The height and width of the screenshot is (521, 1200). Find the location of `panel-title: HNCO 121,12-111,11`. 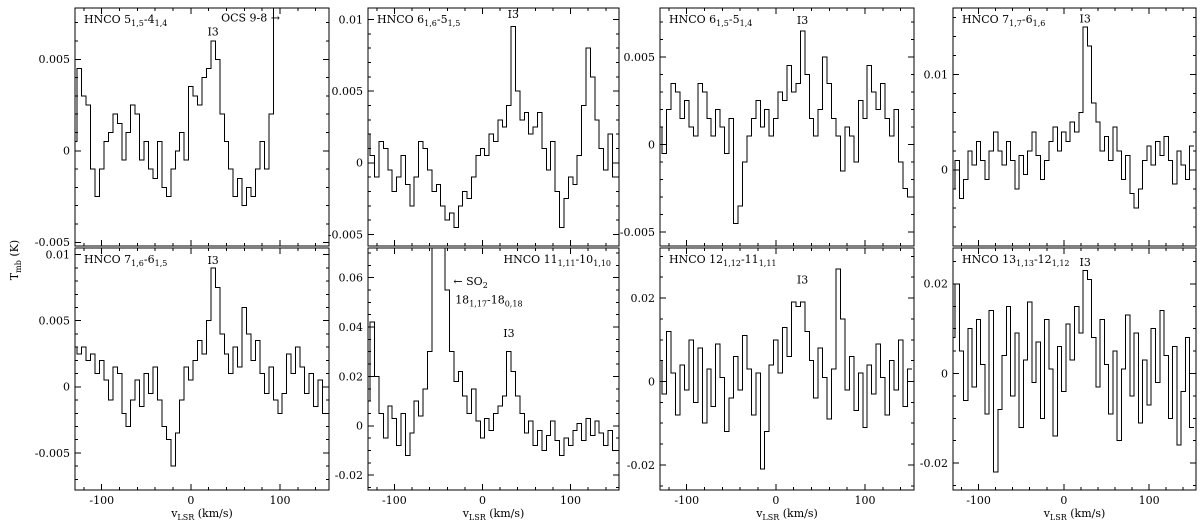

panel-title: HNCO 121,12-111,11 is located at coordinates (723, 260).